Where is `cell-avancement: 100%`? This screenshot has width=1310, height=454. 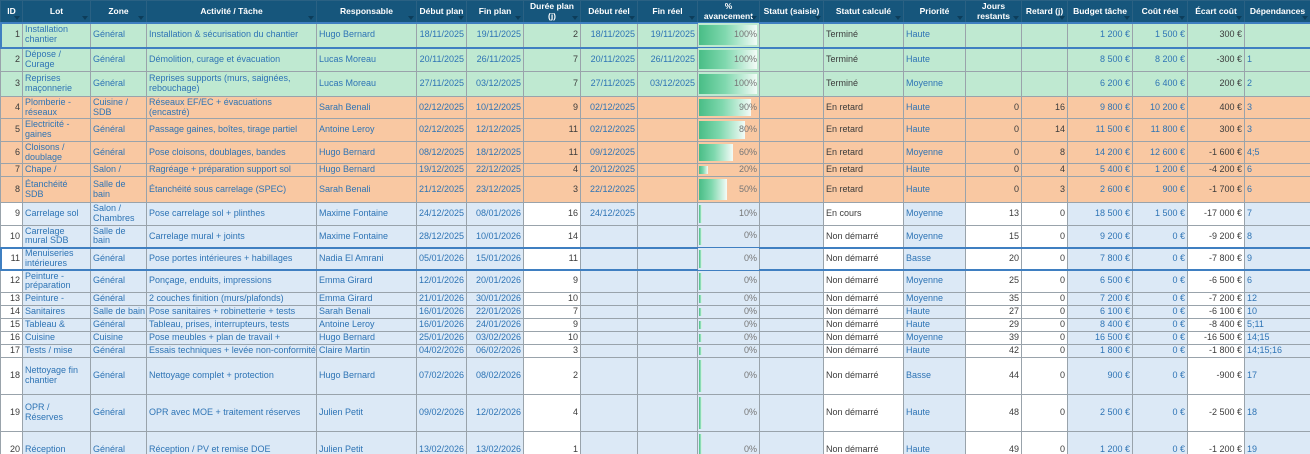
cell-avancement: 100% is located at coordinates (728, 84).